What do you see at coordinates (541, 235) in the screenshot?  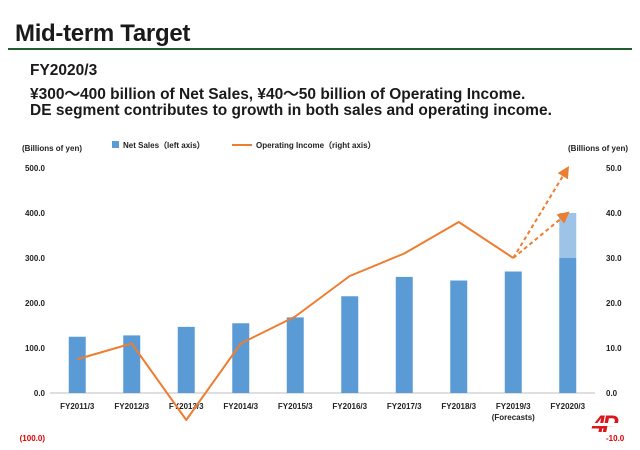 I see `operating-income-target-arrow-low` at bounding box center [541, 235].